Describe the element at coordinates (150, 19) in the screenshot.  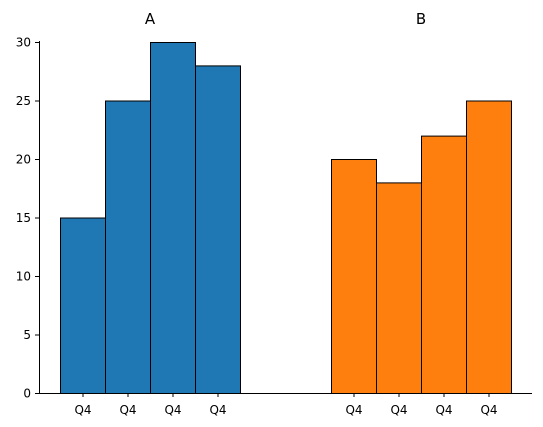
I see `group-title-a: A` at that location.